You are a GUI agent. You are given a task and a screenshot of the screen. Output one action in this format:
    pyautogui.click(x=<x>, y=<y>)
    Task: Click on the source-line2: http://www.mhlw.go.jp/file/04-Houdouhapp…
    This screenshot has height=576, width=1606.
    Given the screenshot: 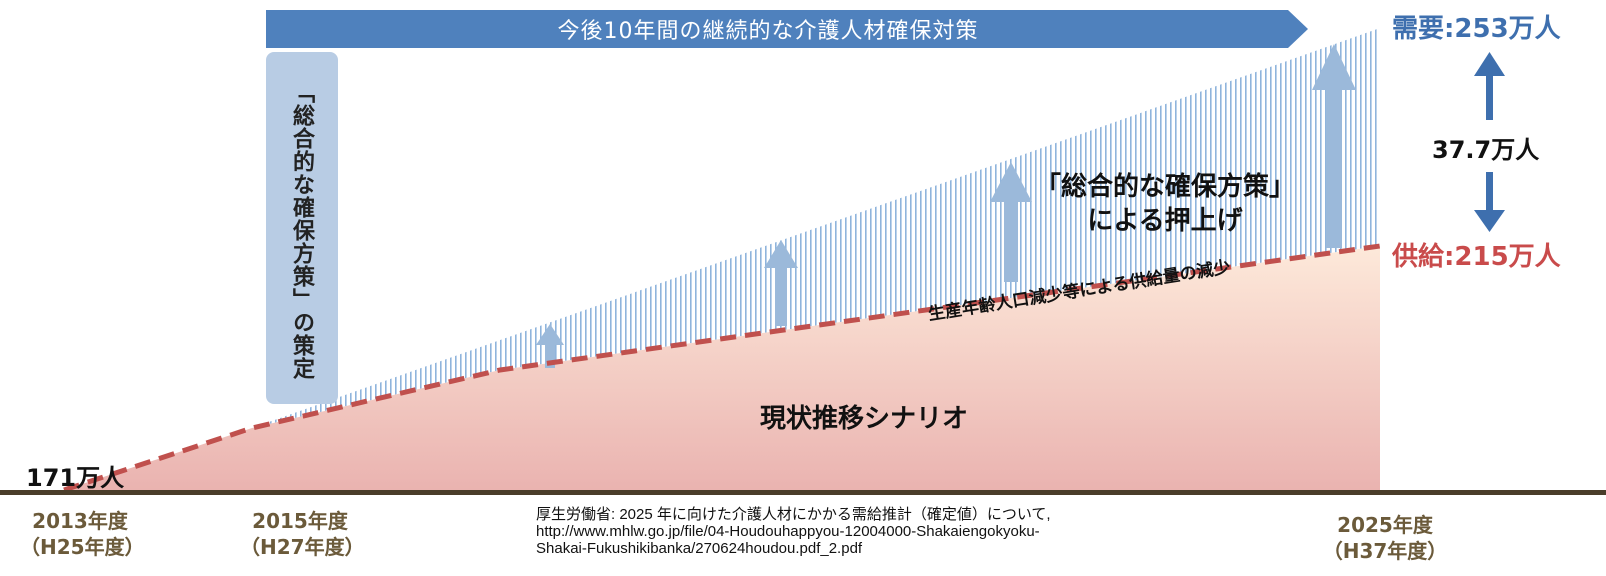 What is the action you would take?
    pyautogui.click(x=788, y=531)
    